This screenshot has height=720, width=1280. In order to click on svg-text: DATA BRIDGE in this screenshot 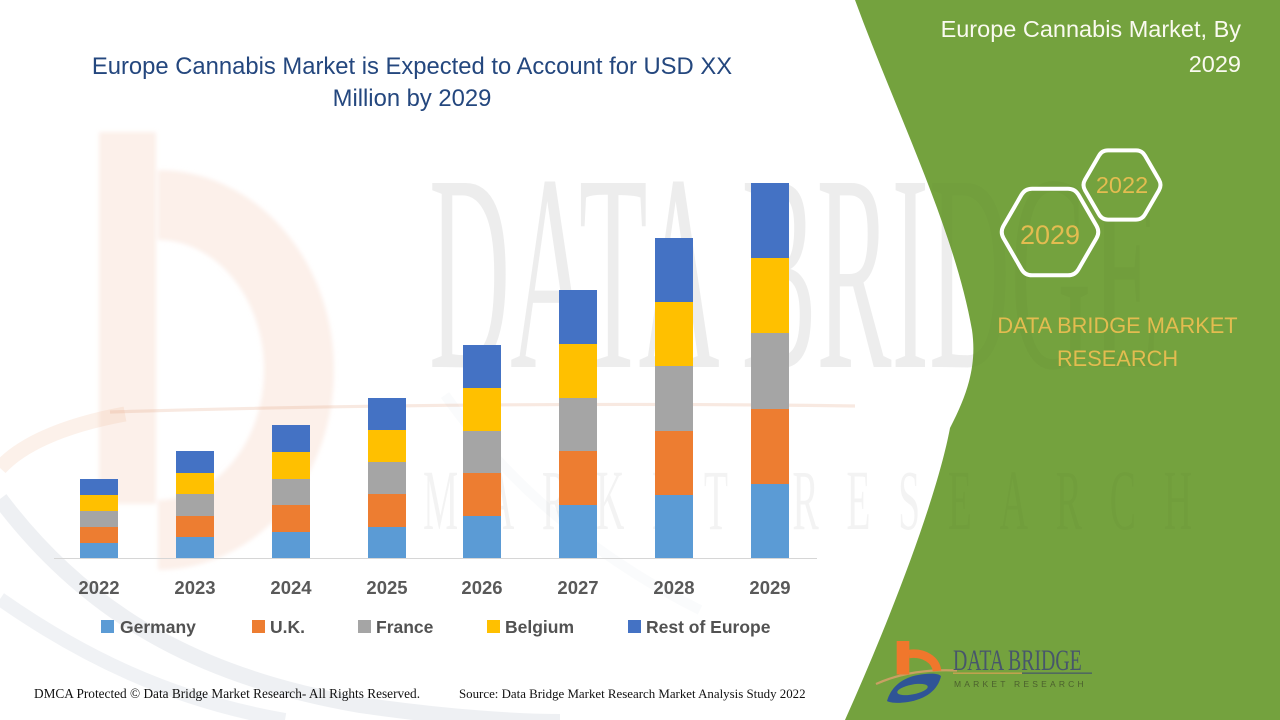, I will do `click(1017, 660)`.